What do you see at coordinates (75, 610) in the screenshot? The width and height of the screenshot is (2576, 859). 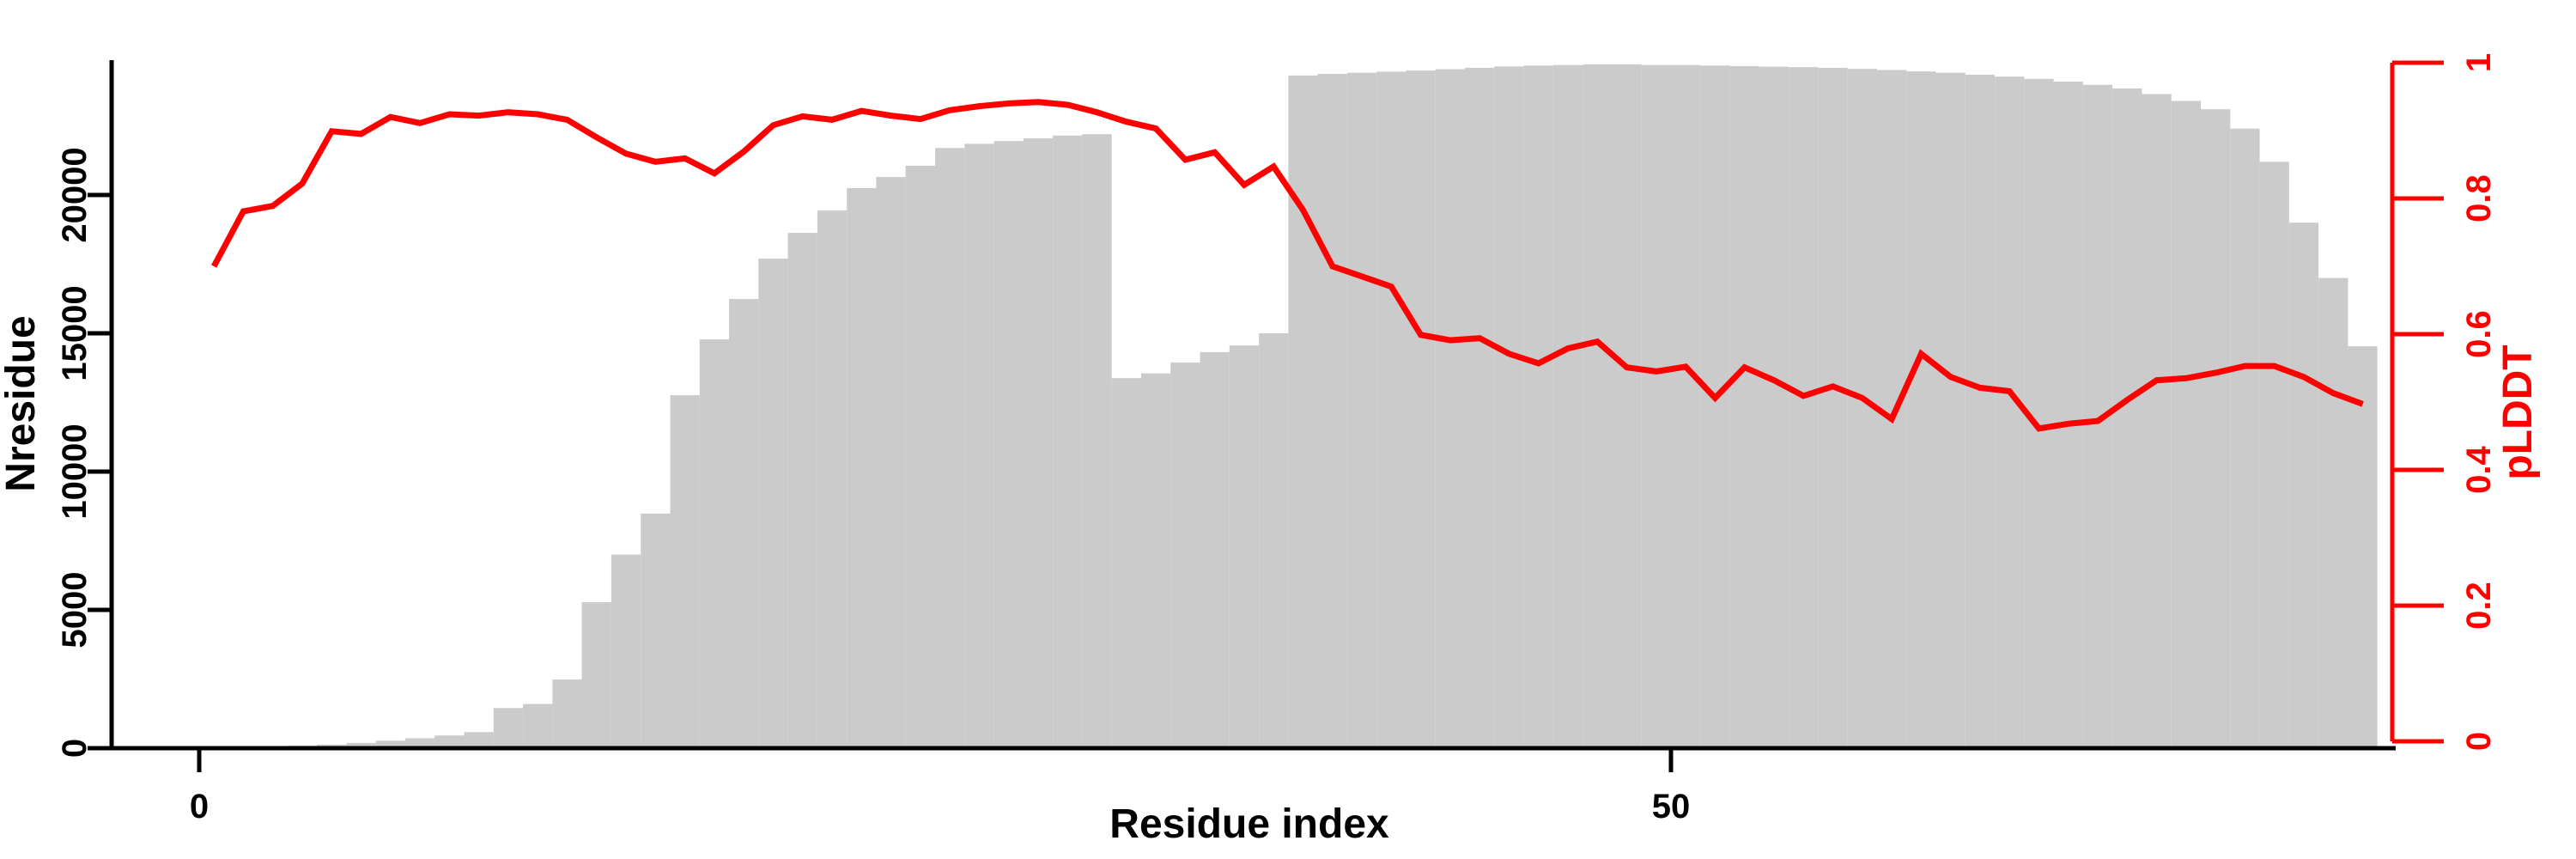 I see `left-tick-label: 5000` at bounding box center [75, 610].